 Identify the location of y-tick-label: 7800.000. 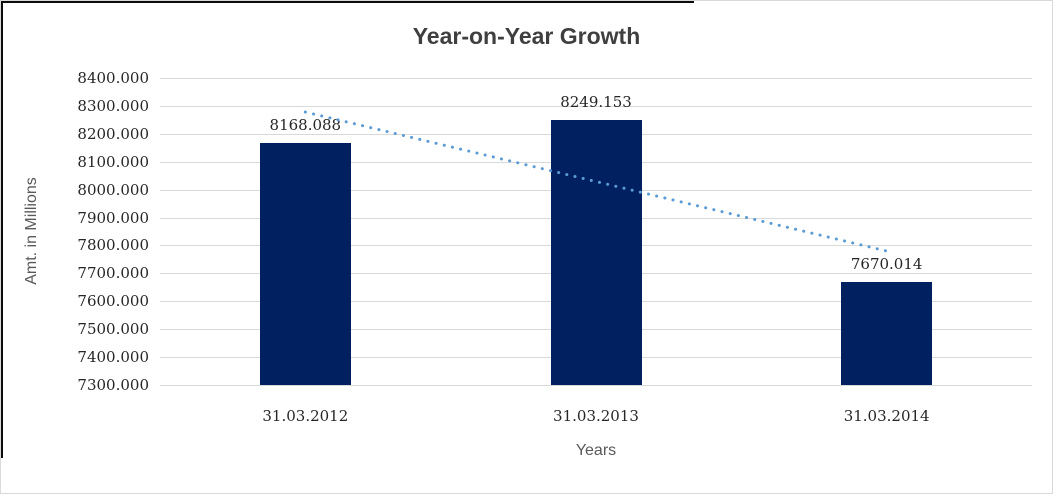
(113, 245).